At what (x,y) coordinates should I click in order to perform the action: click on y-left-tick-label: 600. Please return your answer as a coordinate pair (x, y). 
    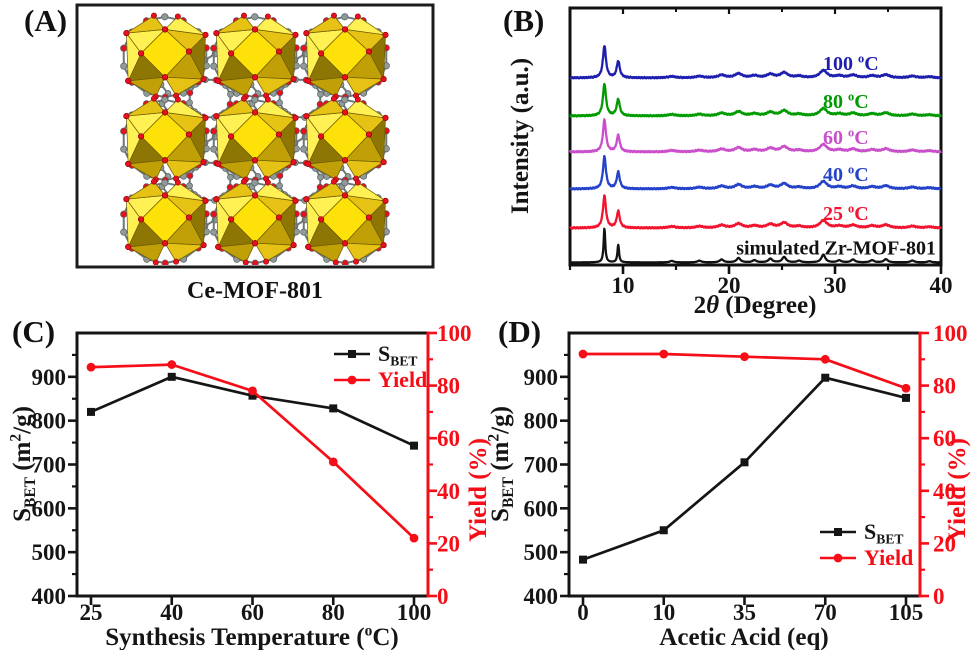
    Looking at the image, I should click on (49, 508).